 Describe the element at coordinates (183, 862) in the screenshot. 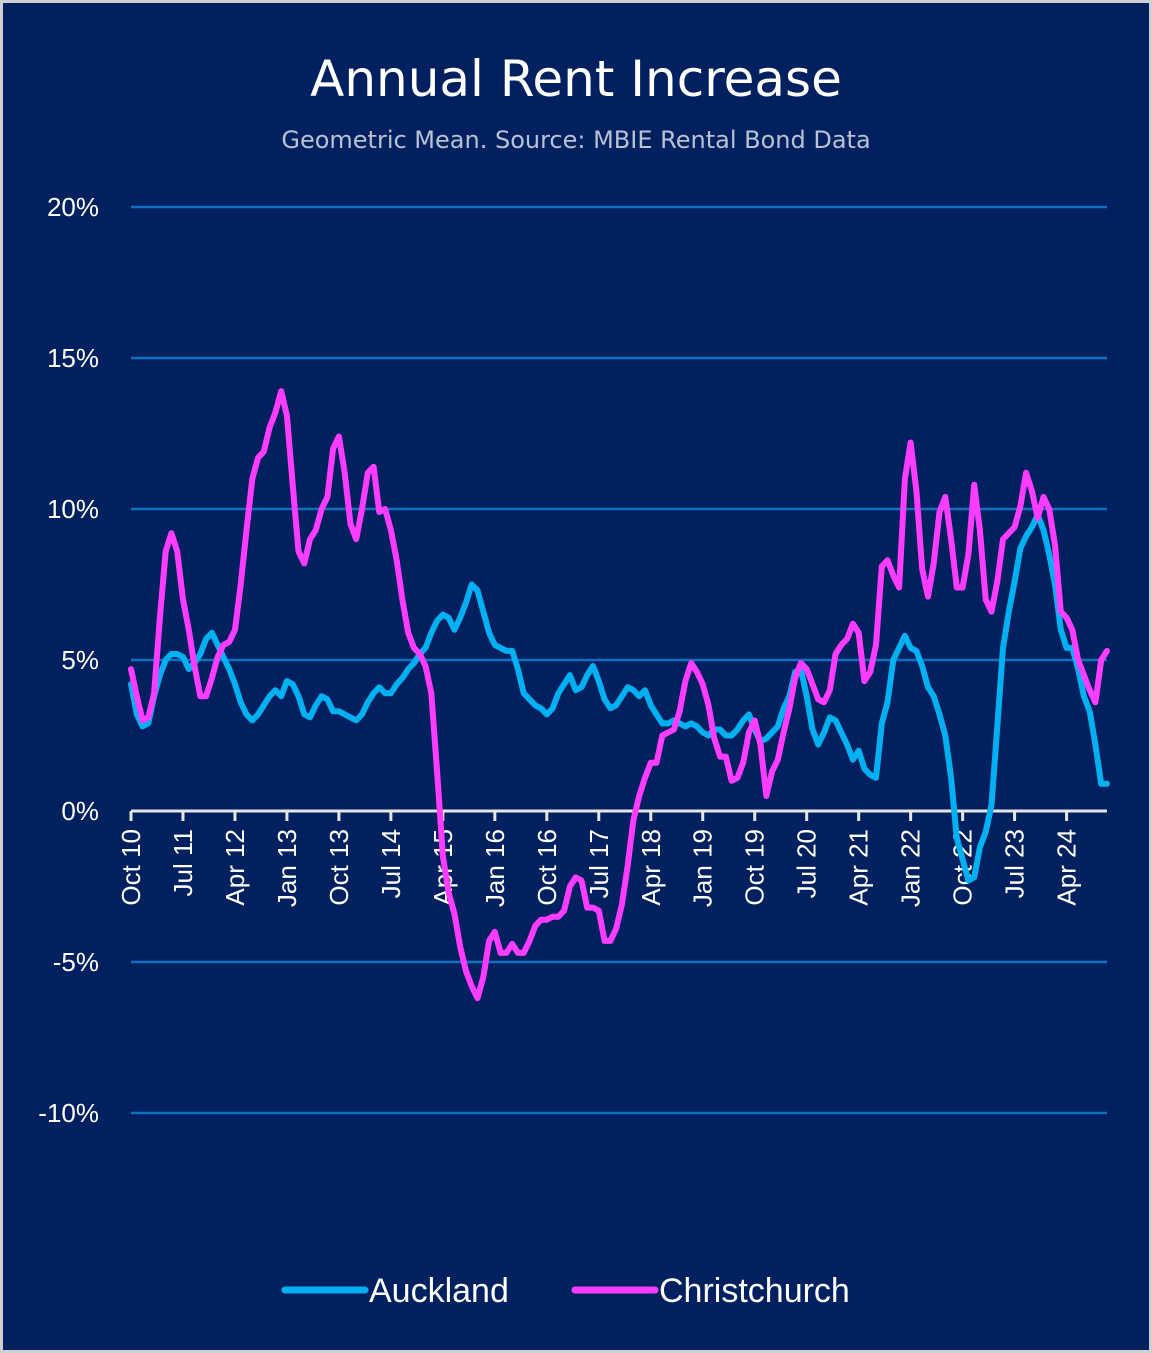

I see `x-tick-label: Jul 11` at that location.